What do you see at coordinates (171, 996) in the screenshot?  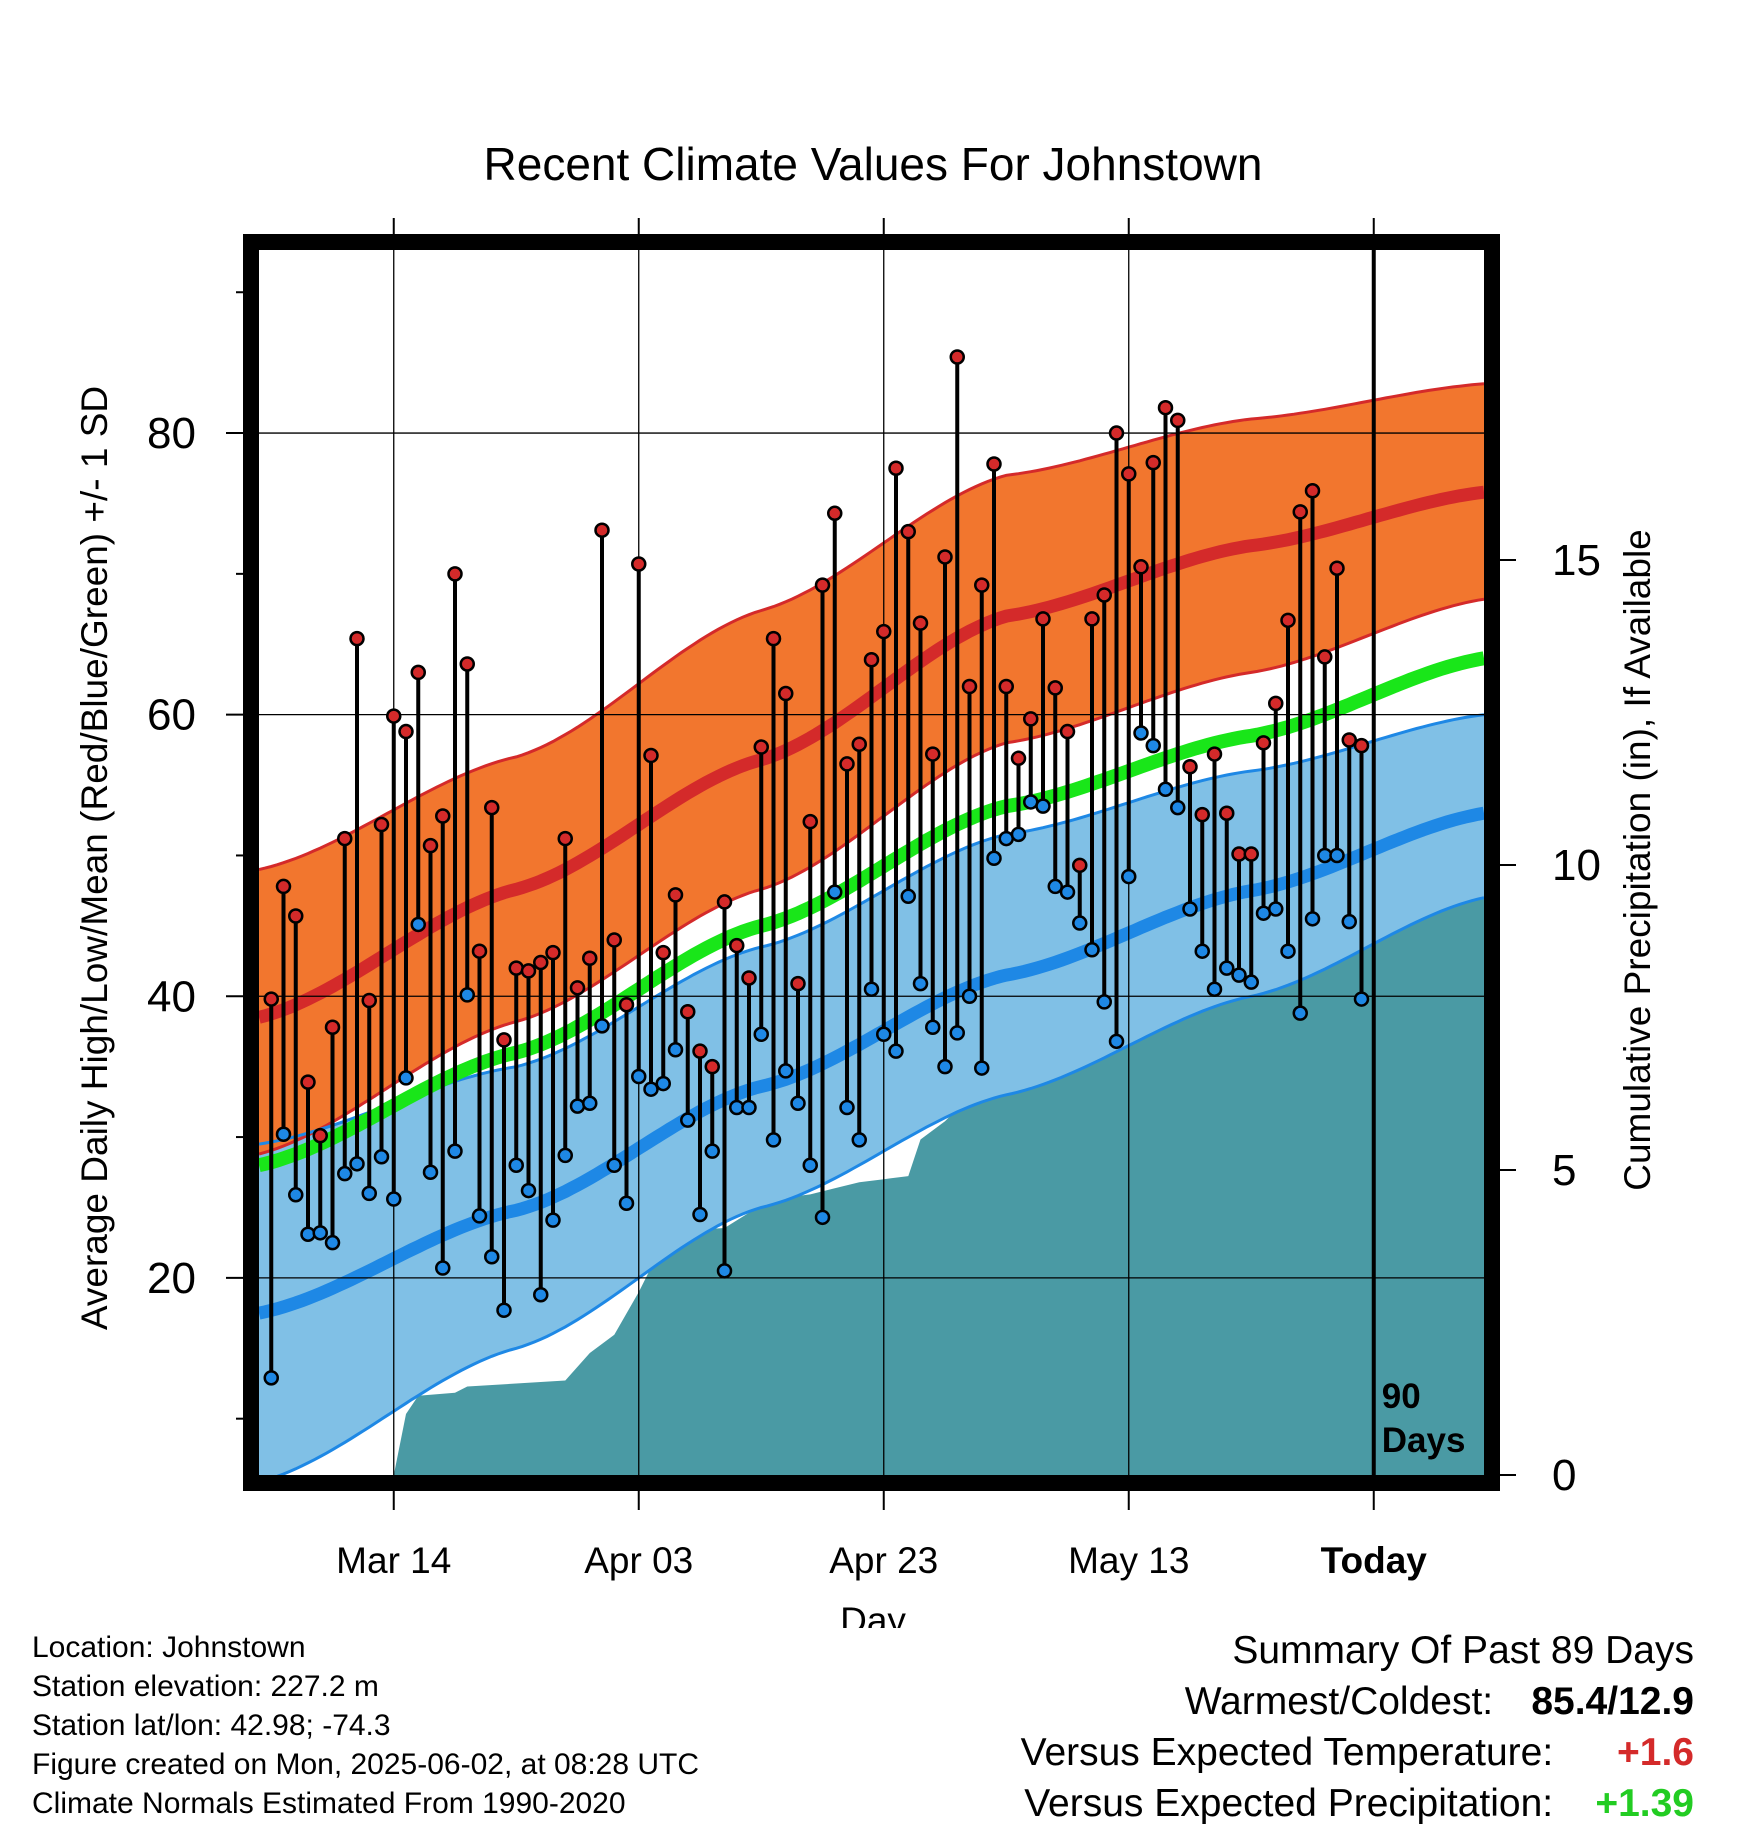 I see `y-tick-label: 40` at bounding box center [171, 996].